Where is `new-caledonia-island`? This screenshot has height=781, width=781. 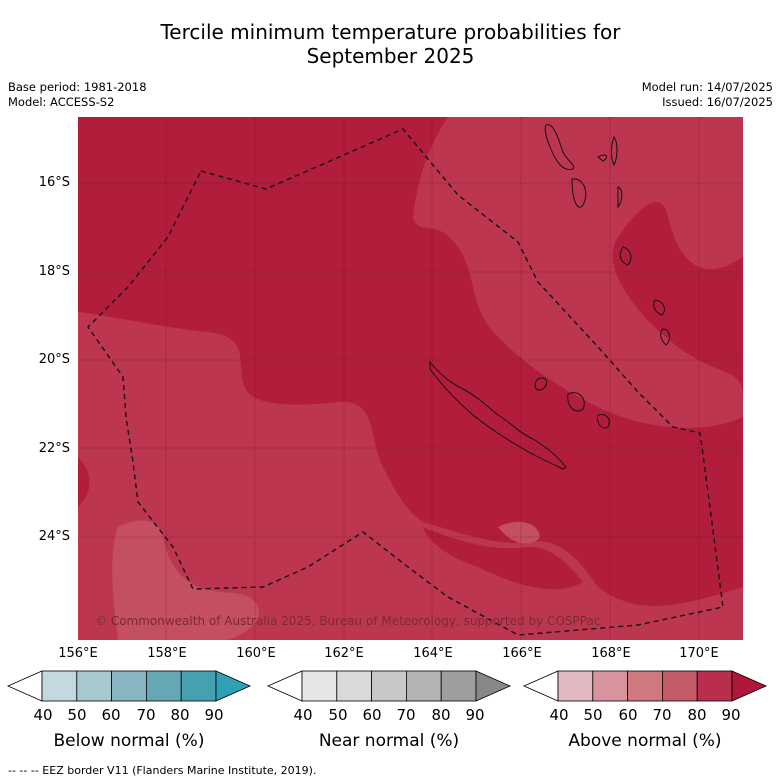
new-caledonia-island is located at coordinates (498, 415).